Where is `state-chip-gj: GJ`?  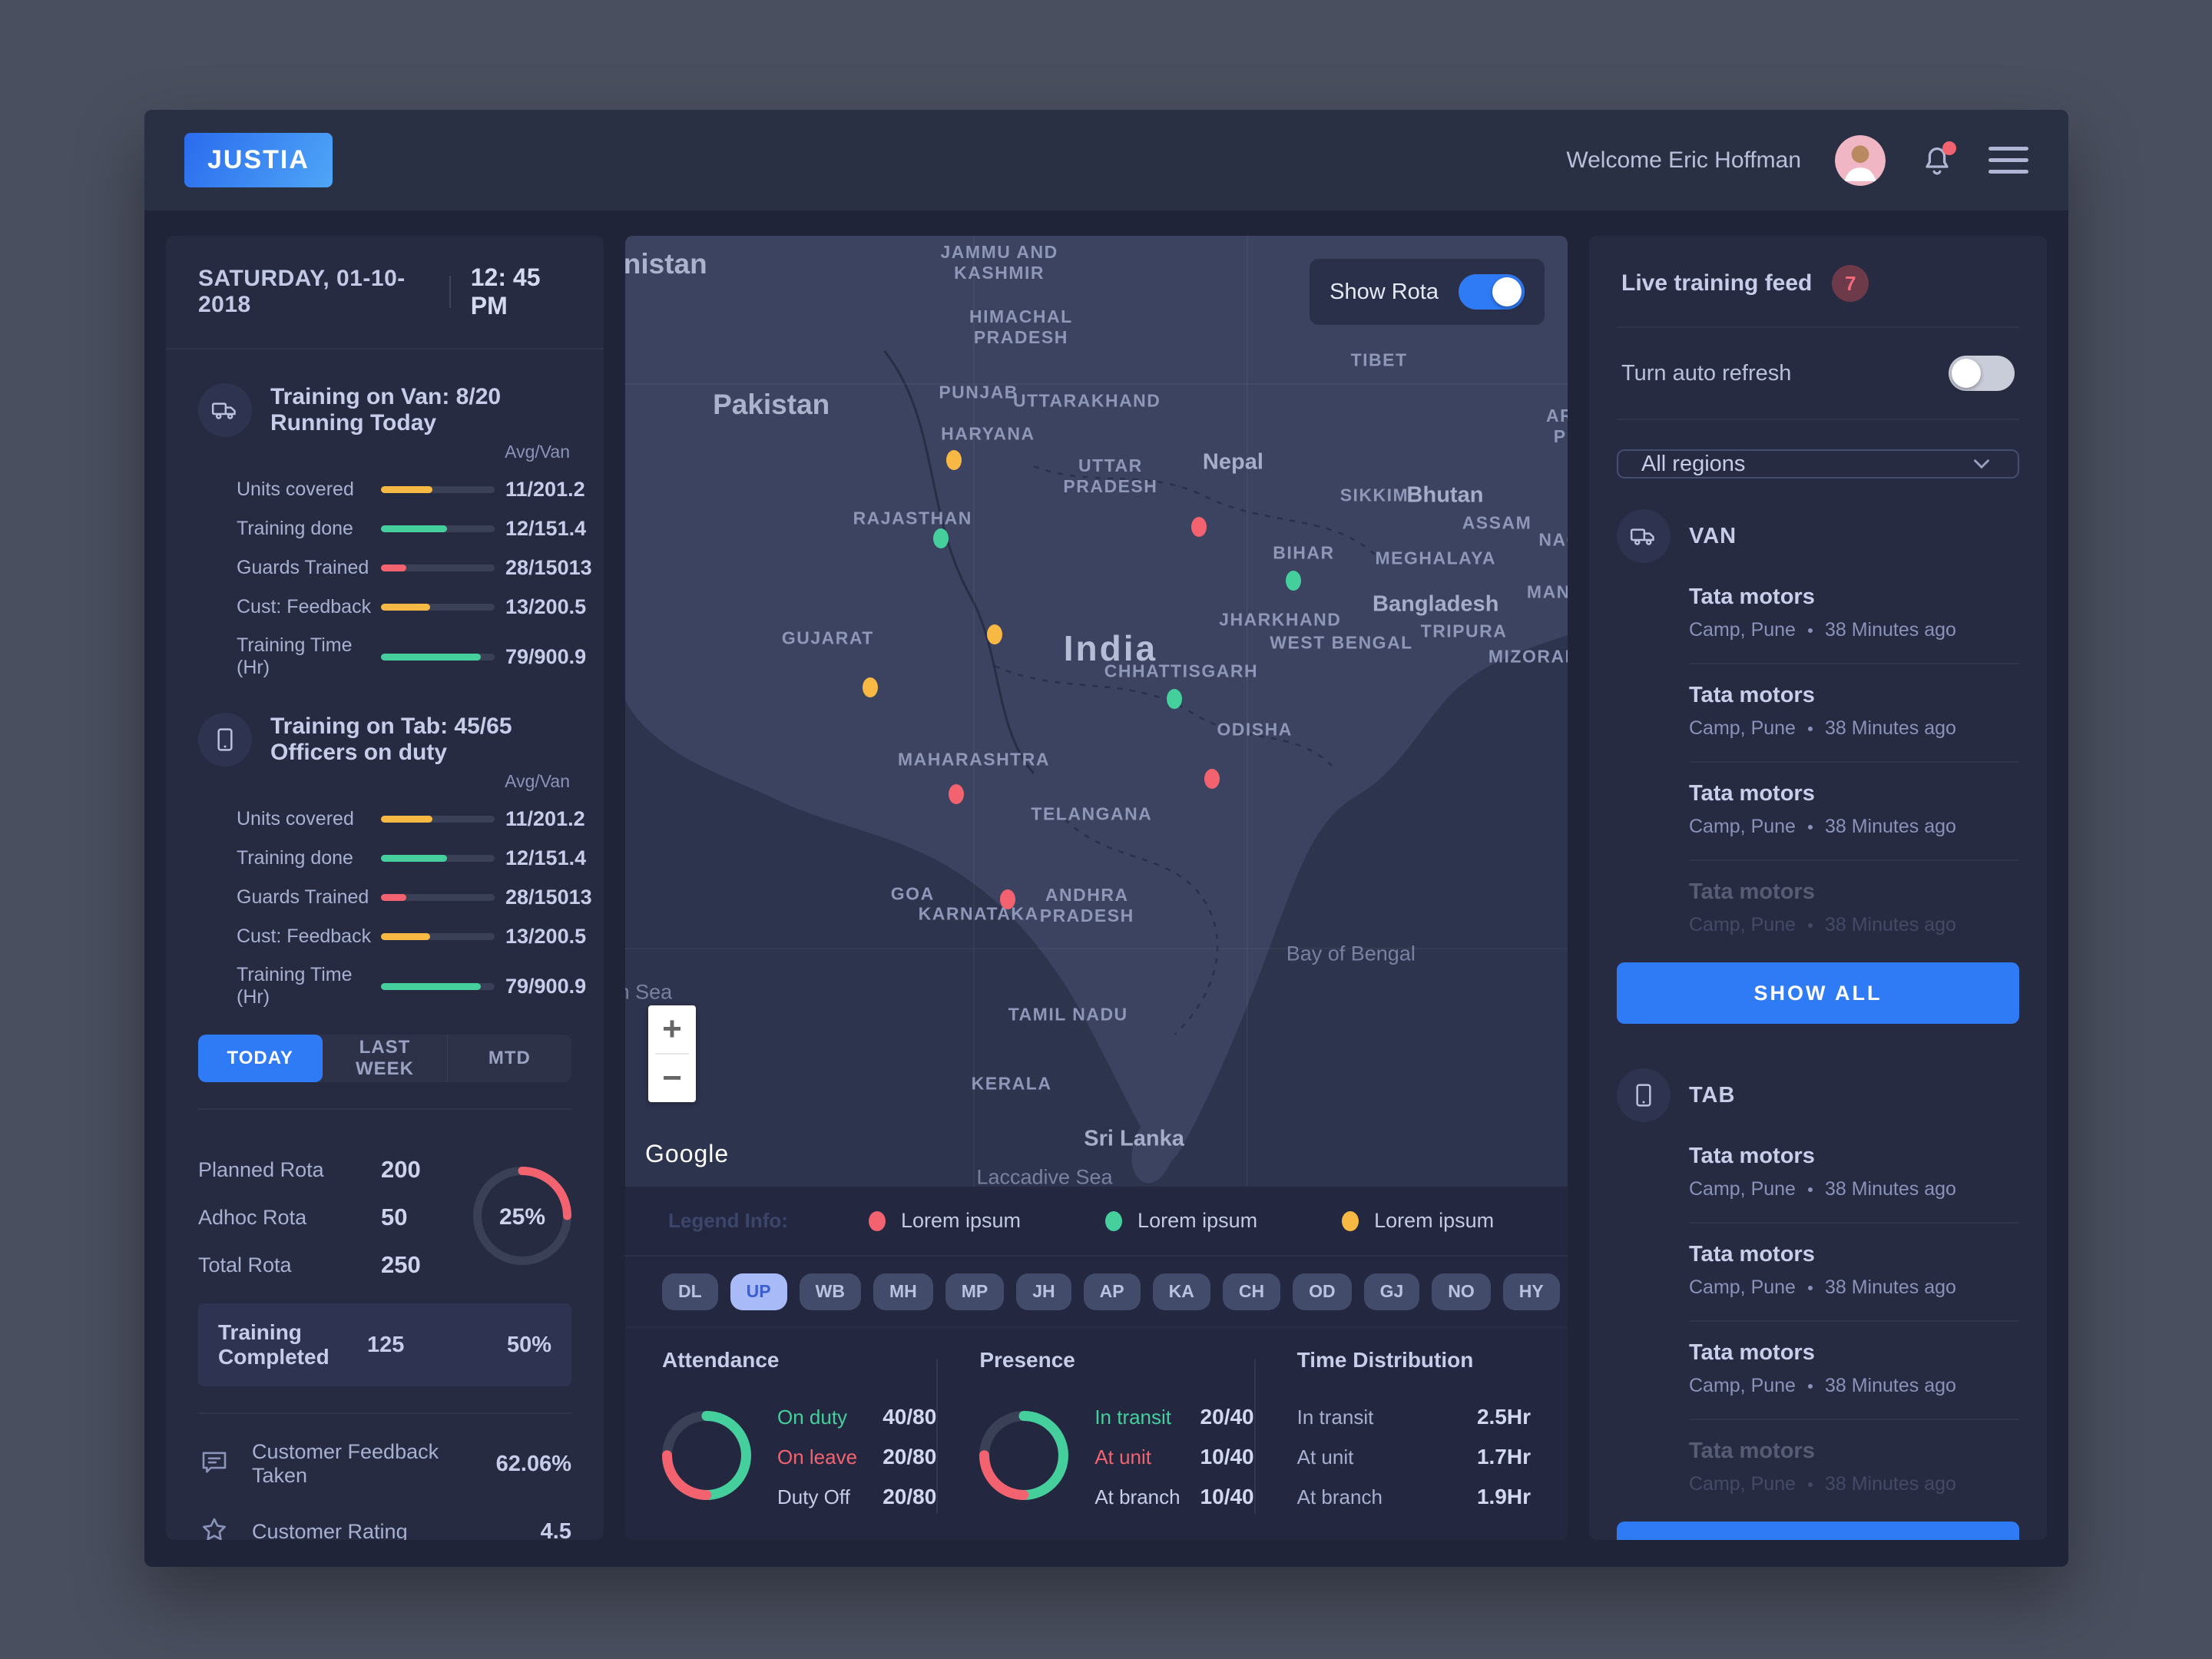
state-chip-gj: GJ is located at coordinates (1392, 1291).